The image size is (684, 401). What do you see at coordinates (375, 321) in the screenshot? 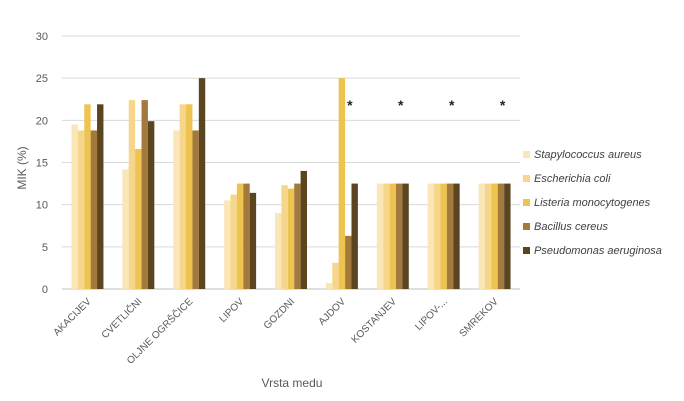
I see `x-tick-label: KOSTANJEV` at bounding box center [375, 321].